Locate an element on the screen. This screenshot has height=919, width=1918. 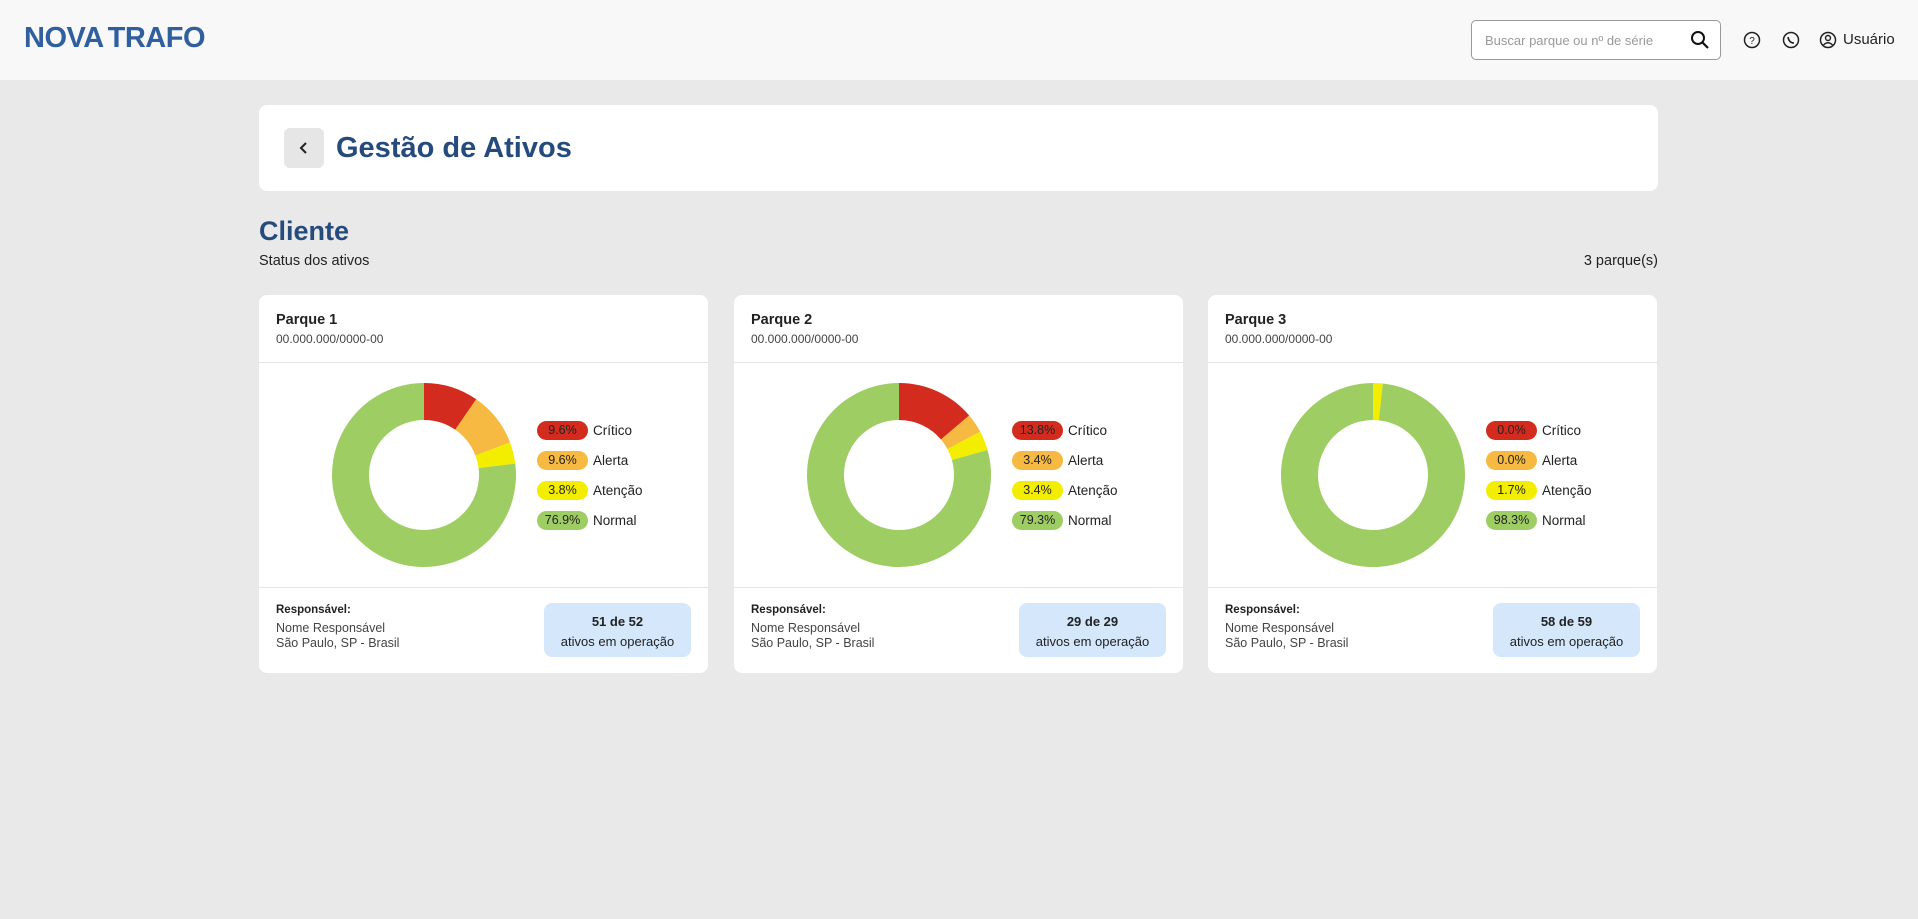
legend-value: 3.8% is located at coordinates (562, 490).